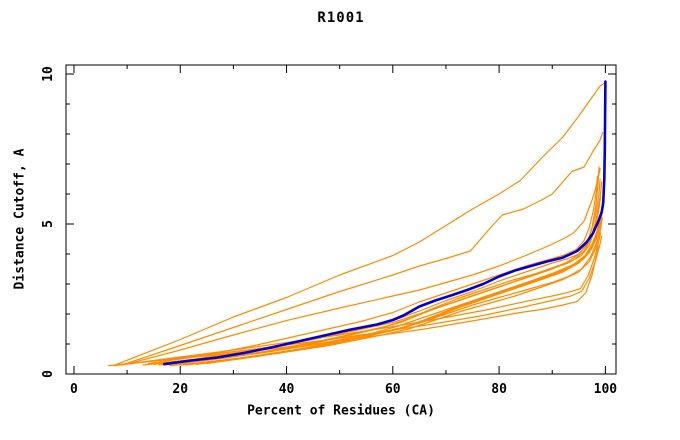  I want to click on x-tick-label: 40, so click(287, 389).